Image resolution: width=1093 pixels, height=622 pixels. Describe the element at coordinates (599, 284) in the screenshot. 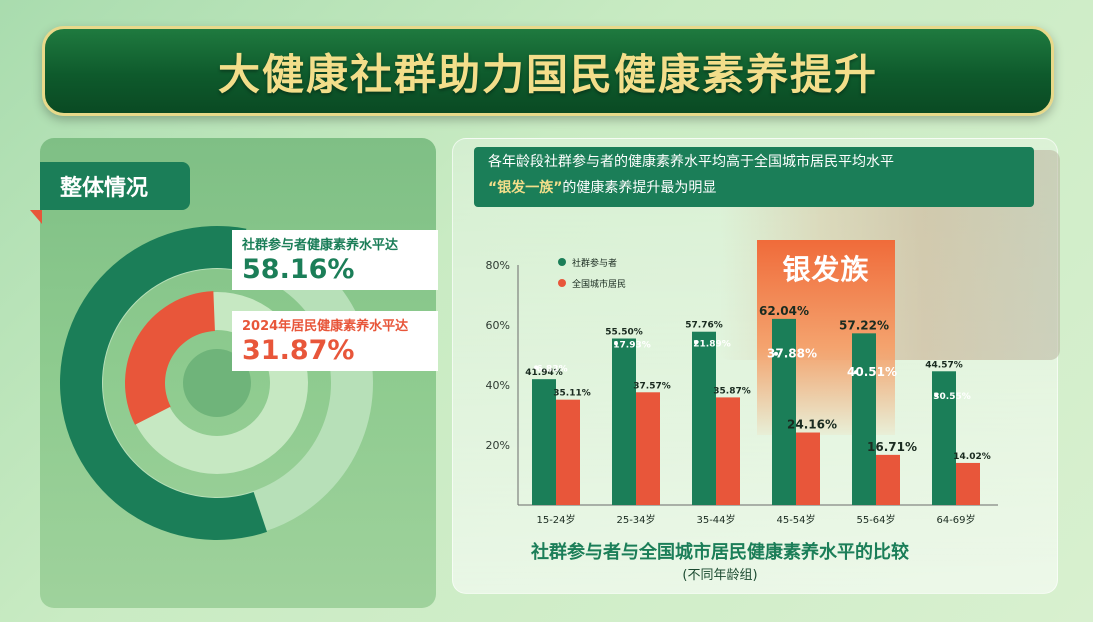

I see `legend-label: 全国城市居民` at that location.